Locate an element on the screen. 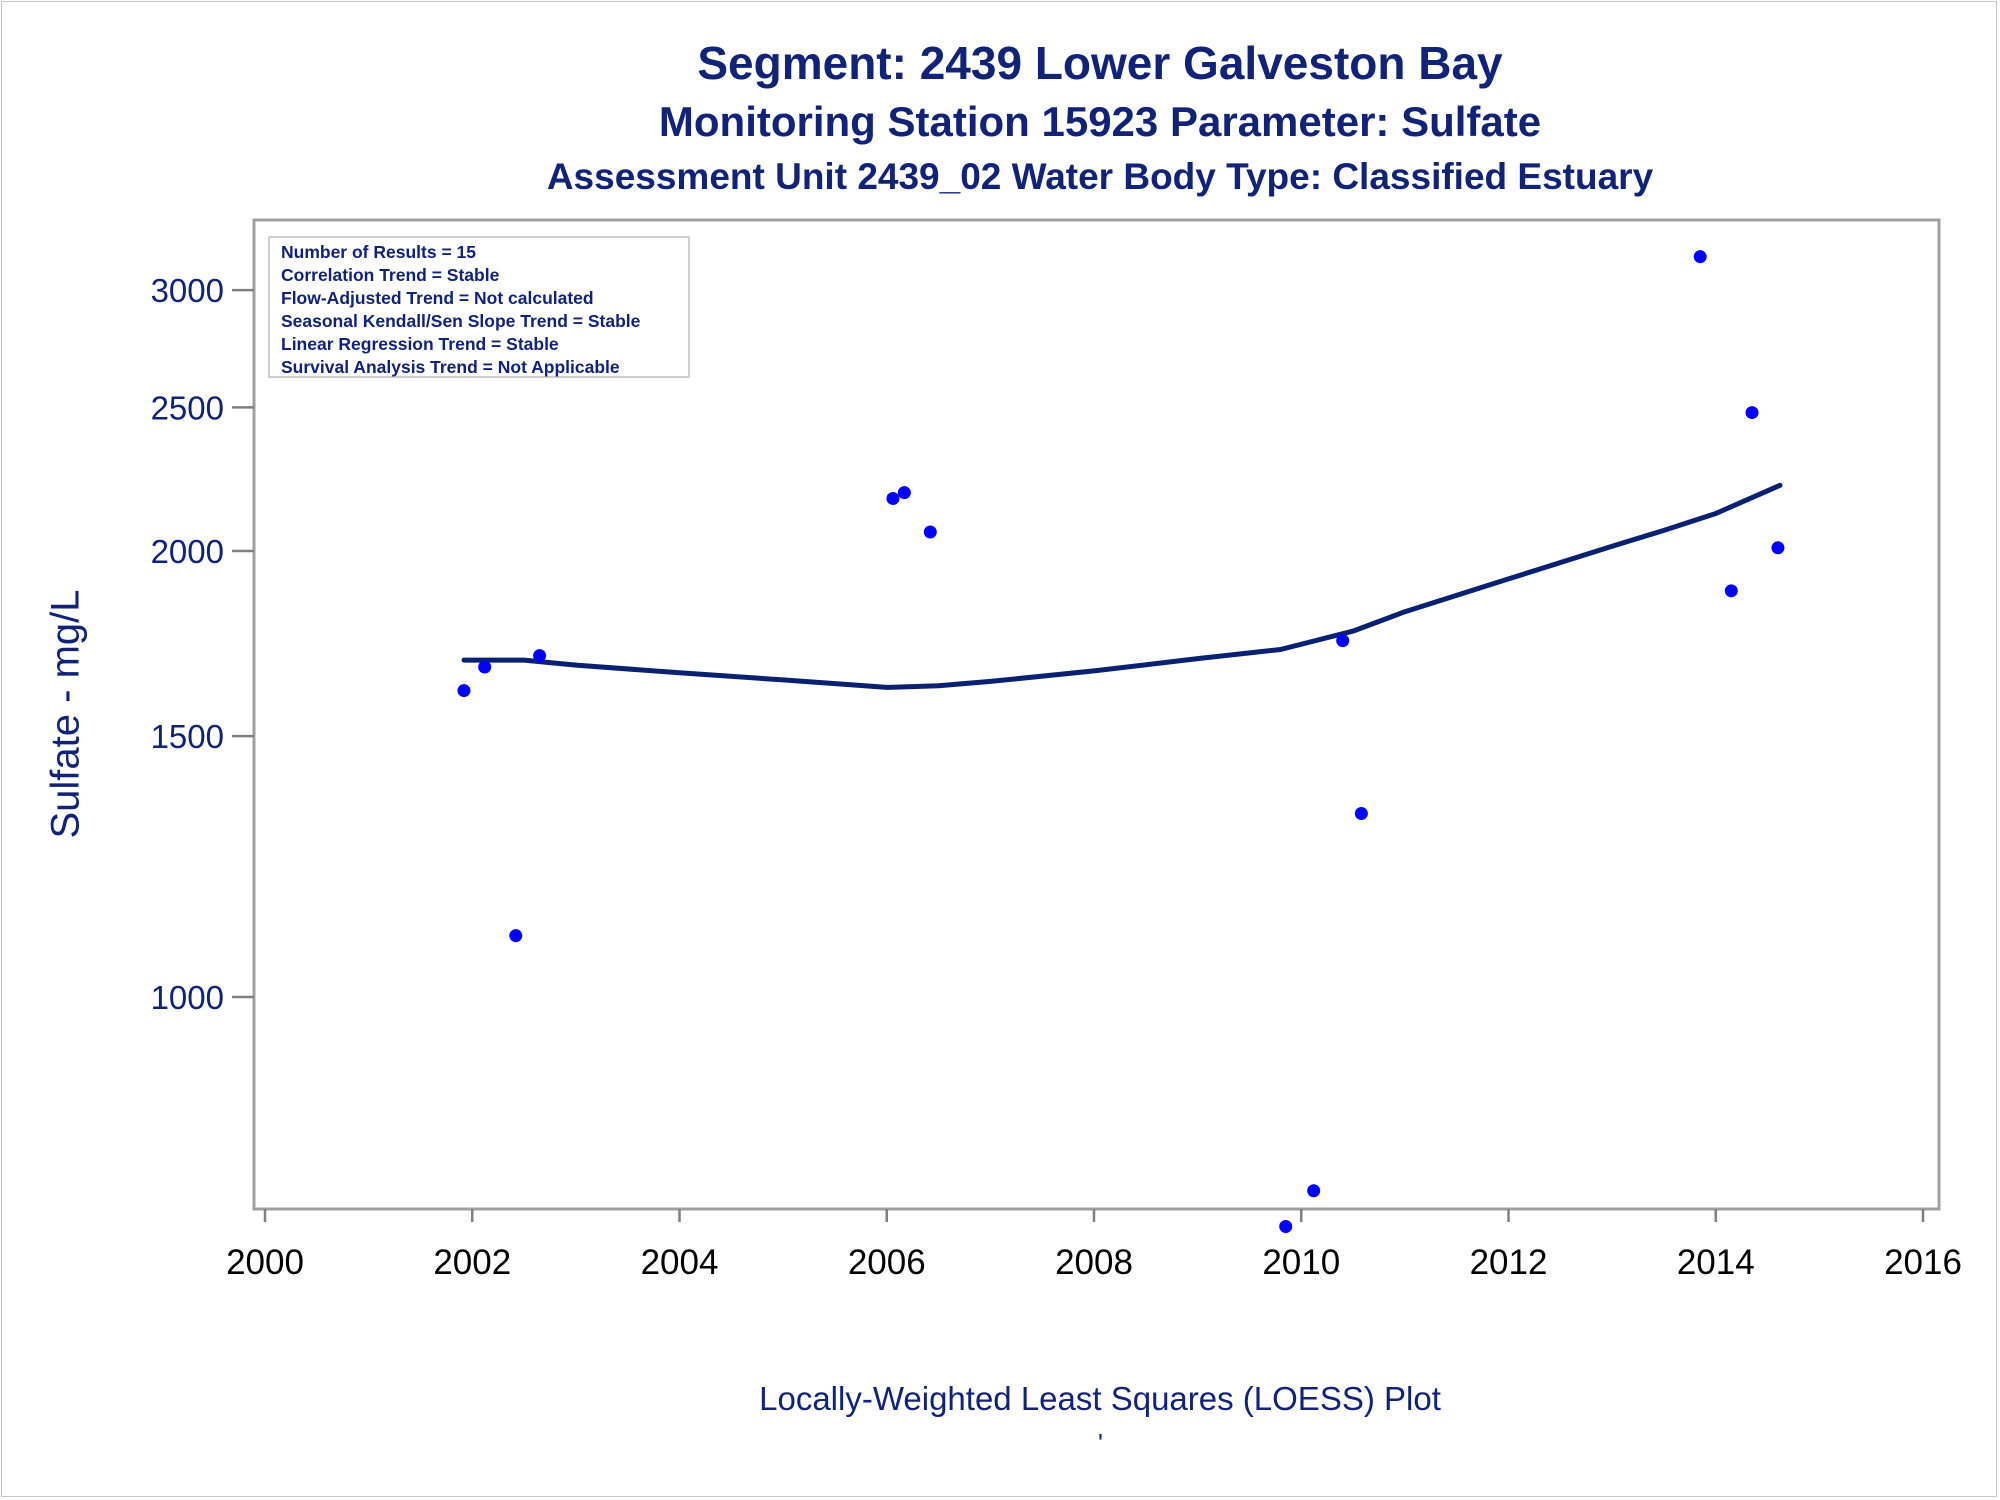  x-axis: 2000 2002 2004 2006 2008 2010 2012 2014 2016 is located at coordinates (1094, 1245).